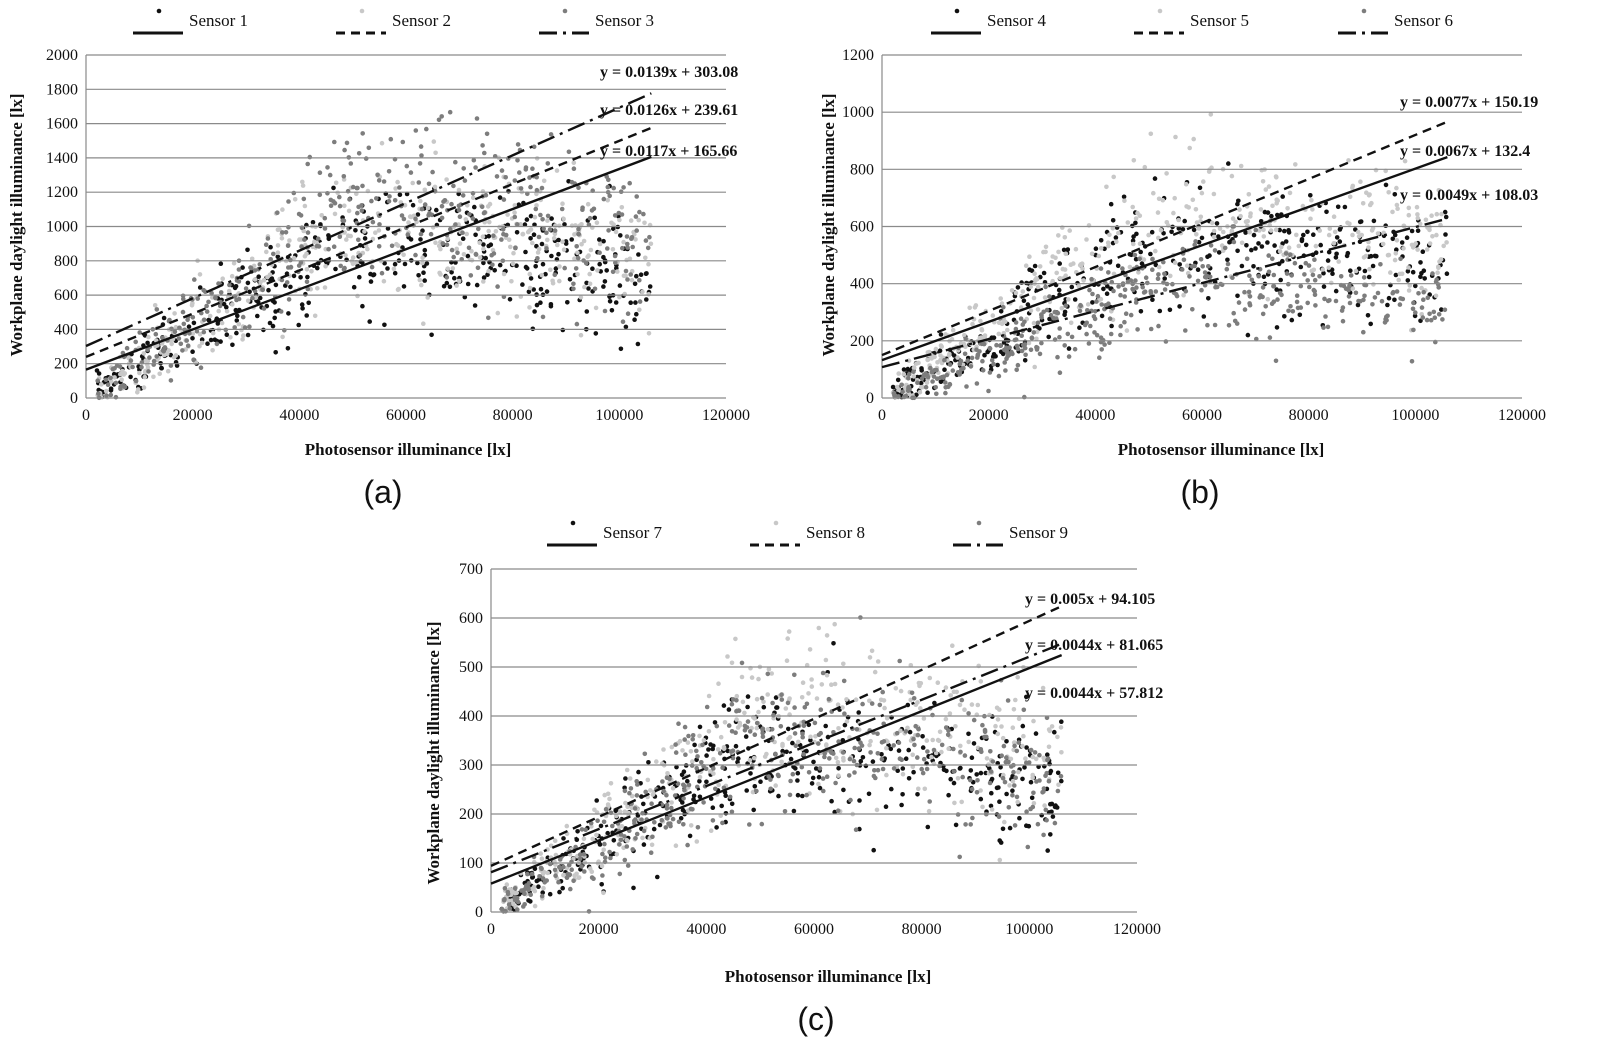  What do you see at coordinates (66, 364) in the screenshot?
I see `y-tick-label: 200` at bounding box center [66, 364].